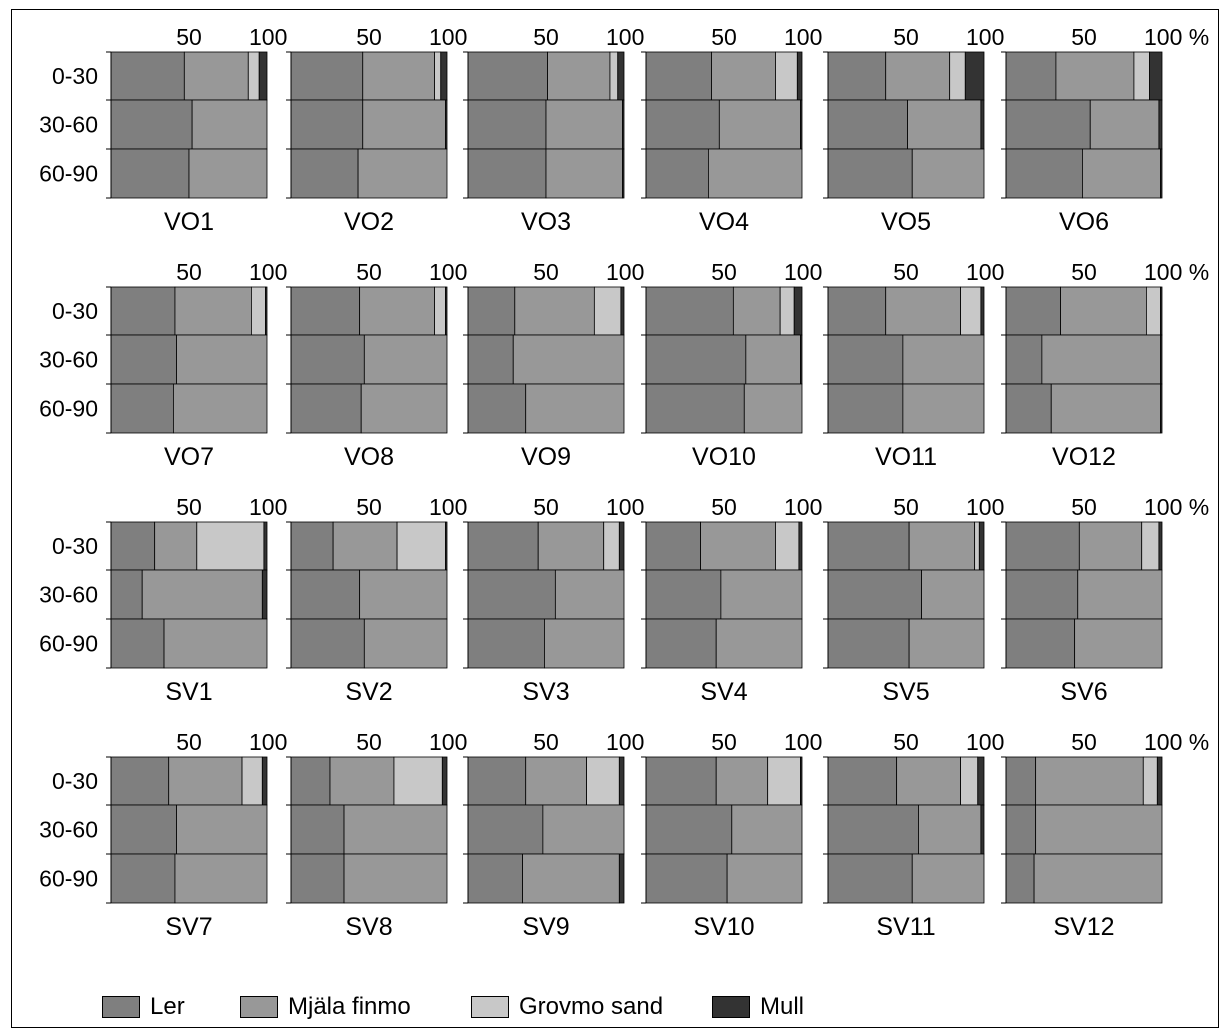  What do you see at coordinates (268, 272) in the screenshot?
I see `x-tick-label-vo7-100: 100` at bounding box center [268, 272].